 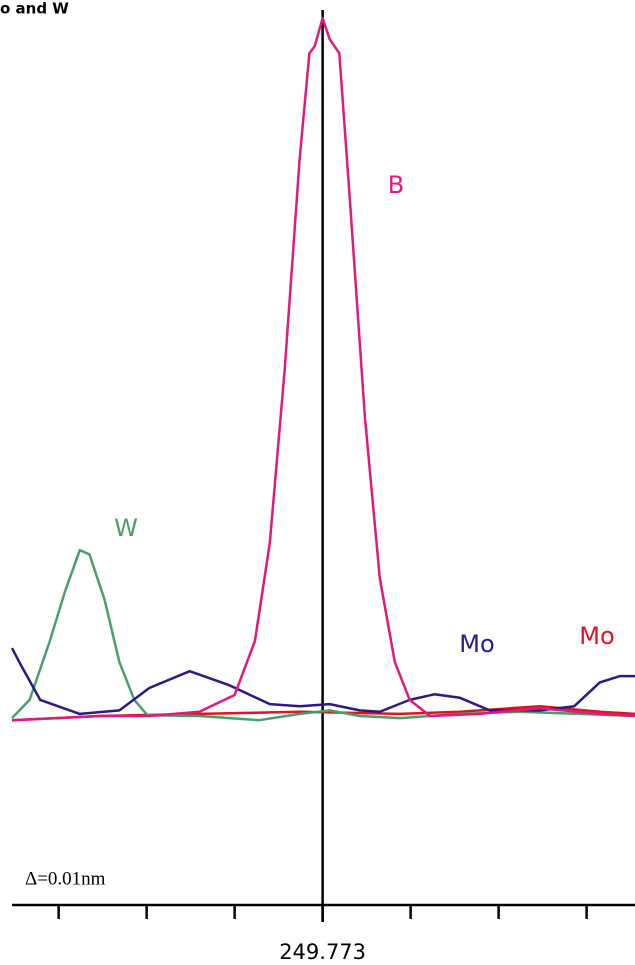 I want to click on series-label: B, so click(x=396, y=185).